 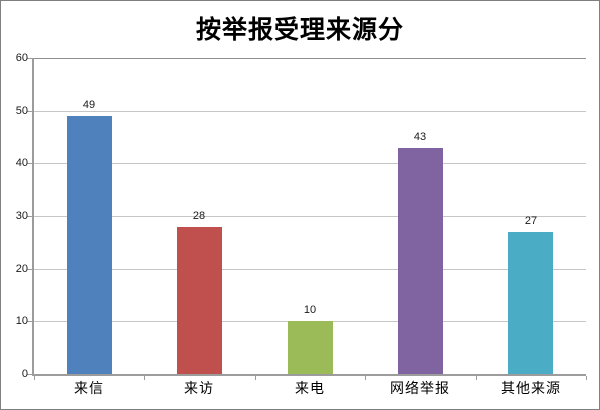 What do you see at coordinates (531, 221) in the screenshot?
I see `bar-value-label: 27` at bounding box center [531, 221].